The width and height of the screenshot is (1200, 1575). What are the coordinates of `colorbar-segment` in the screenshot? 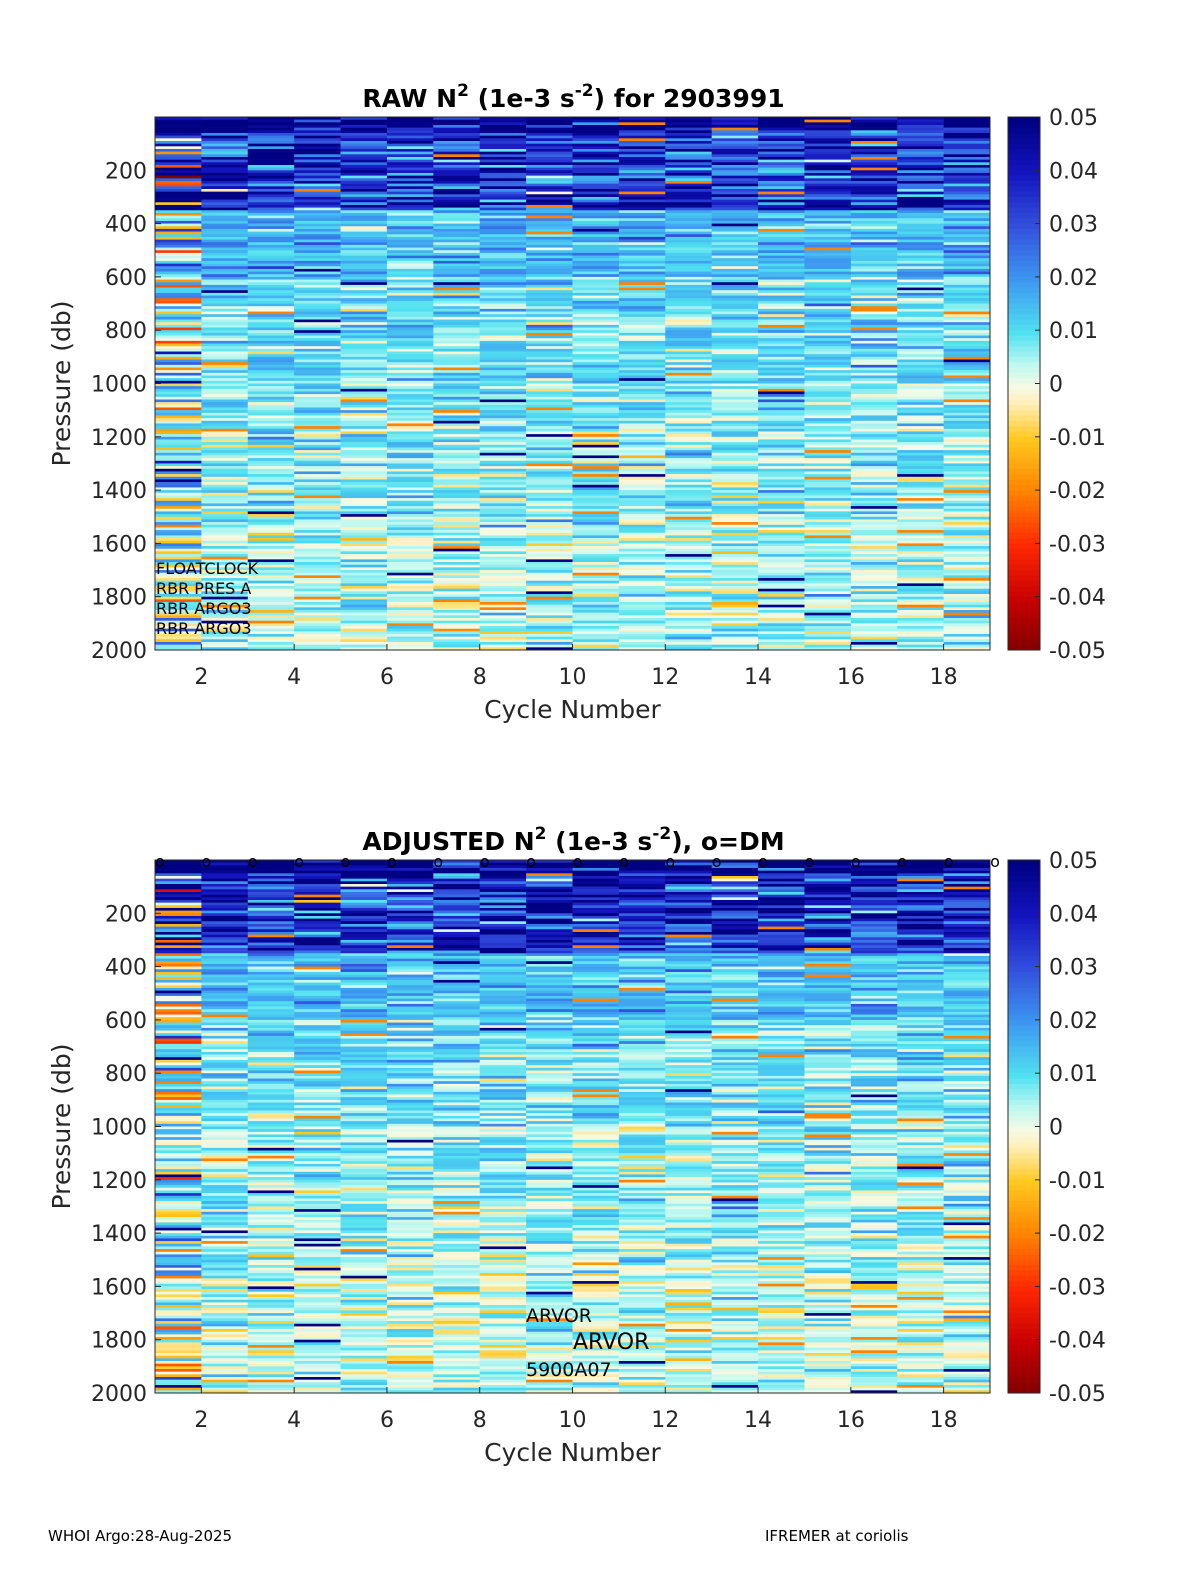 It's located at (1024, 194).